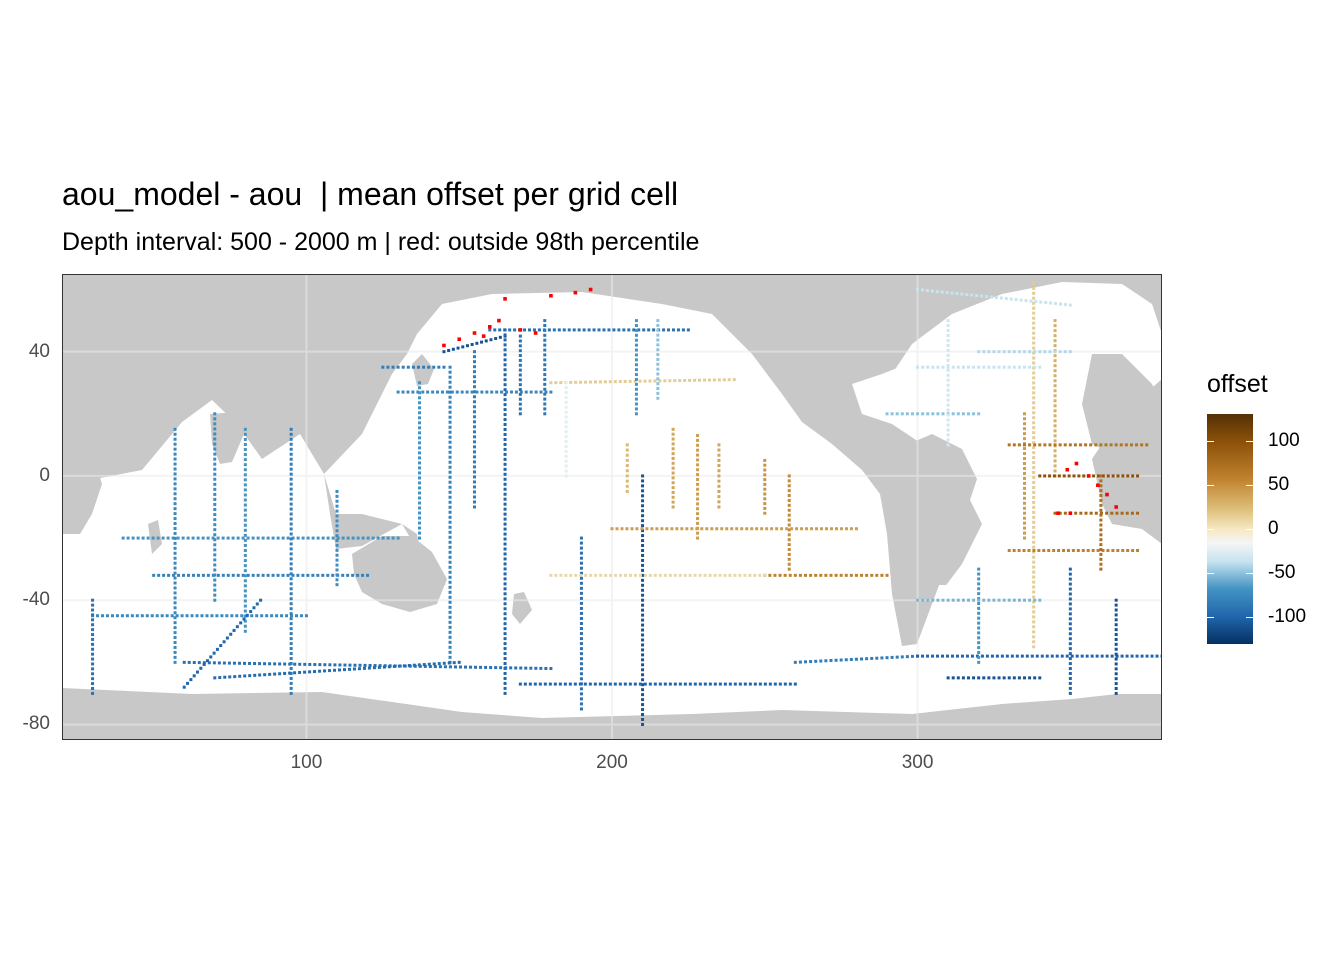 This screenshot has height=960, width=1344. I want to click on y-tick-label: 40, so click(39, 351).